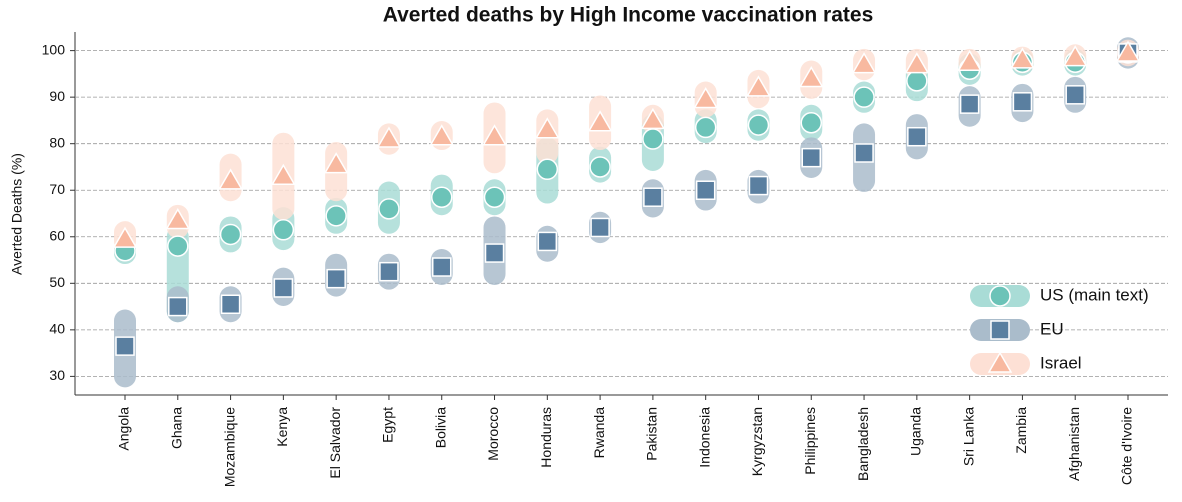 This screenshot has width=1182, height=502. I want to click on x-tick-label: Bangladesh, so click(863, 444).